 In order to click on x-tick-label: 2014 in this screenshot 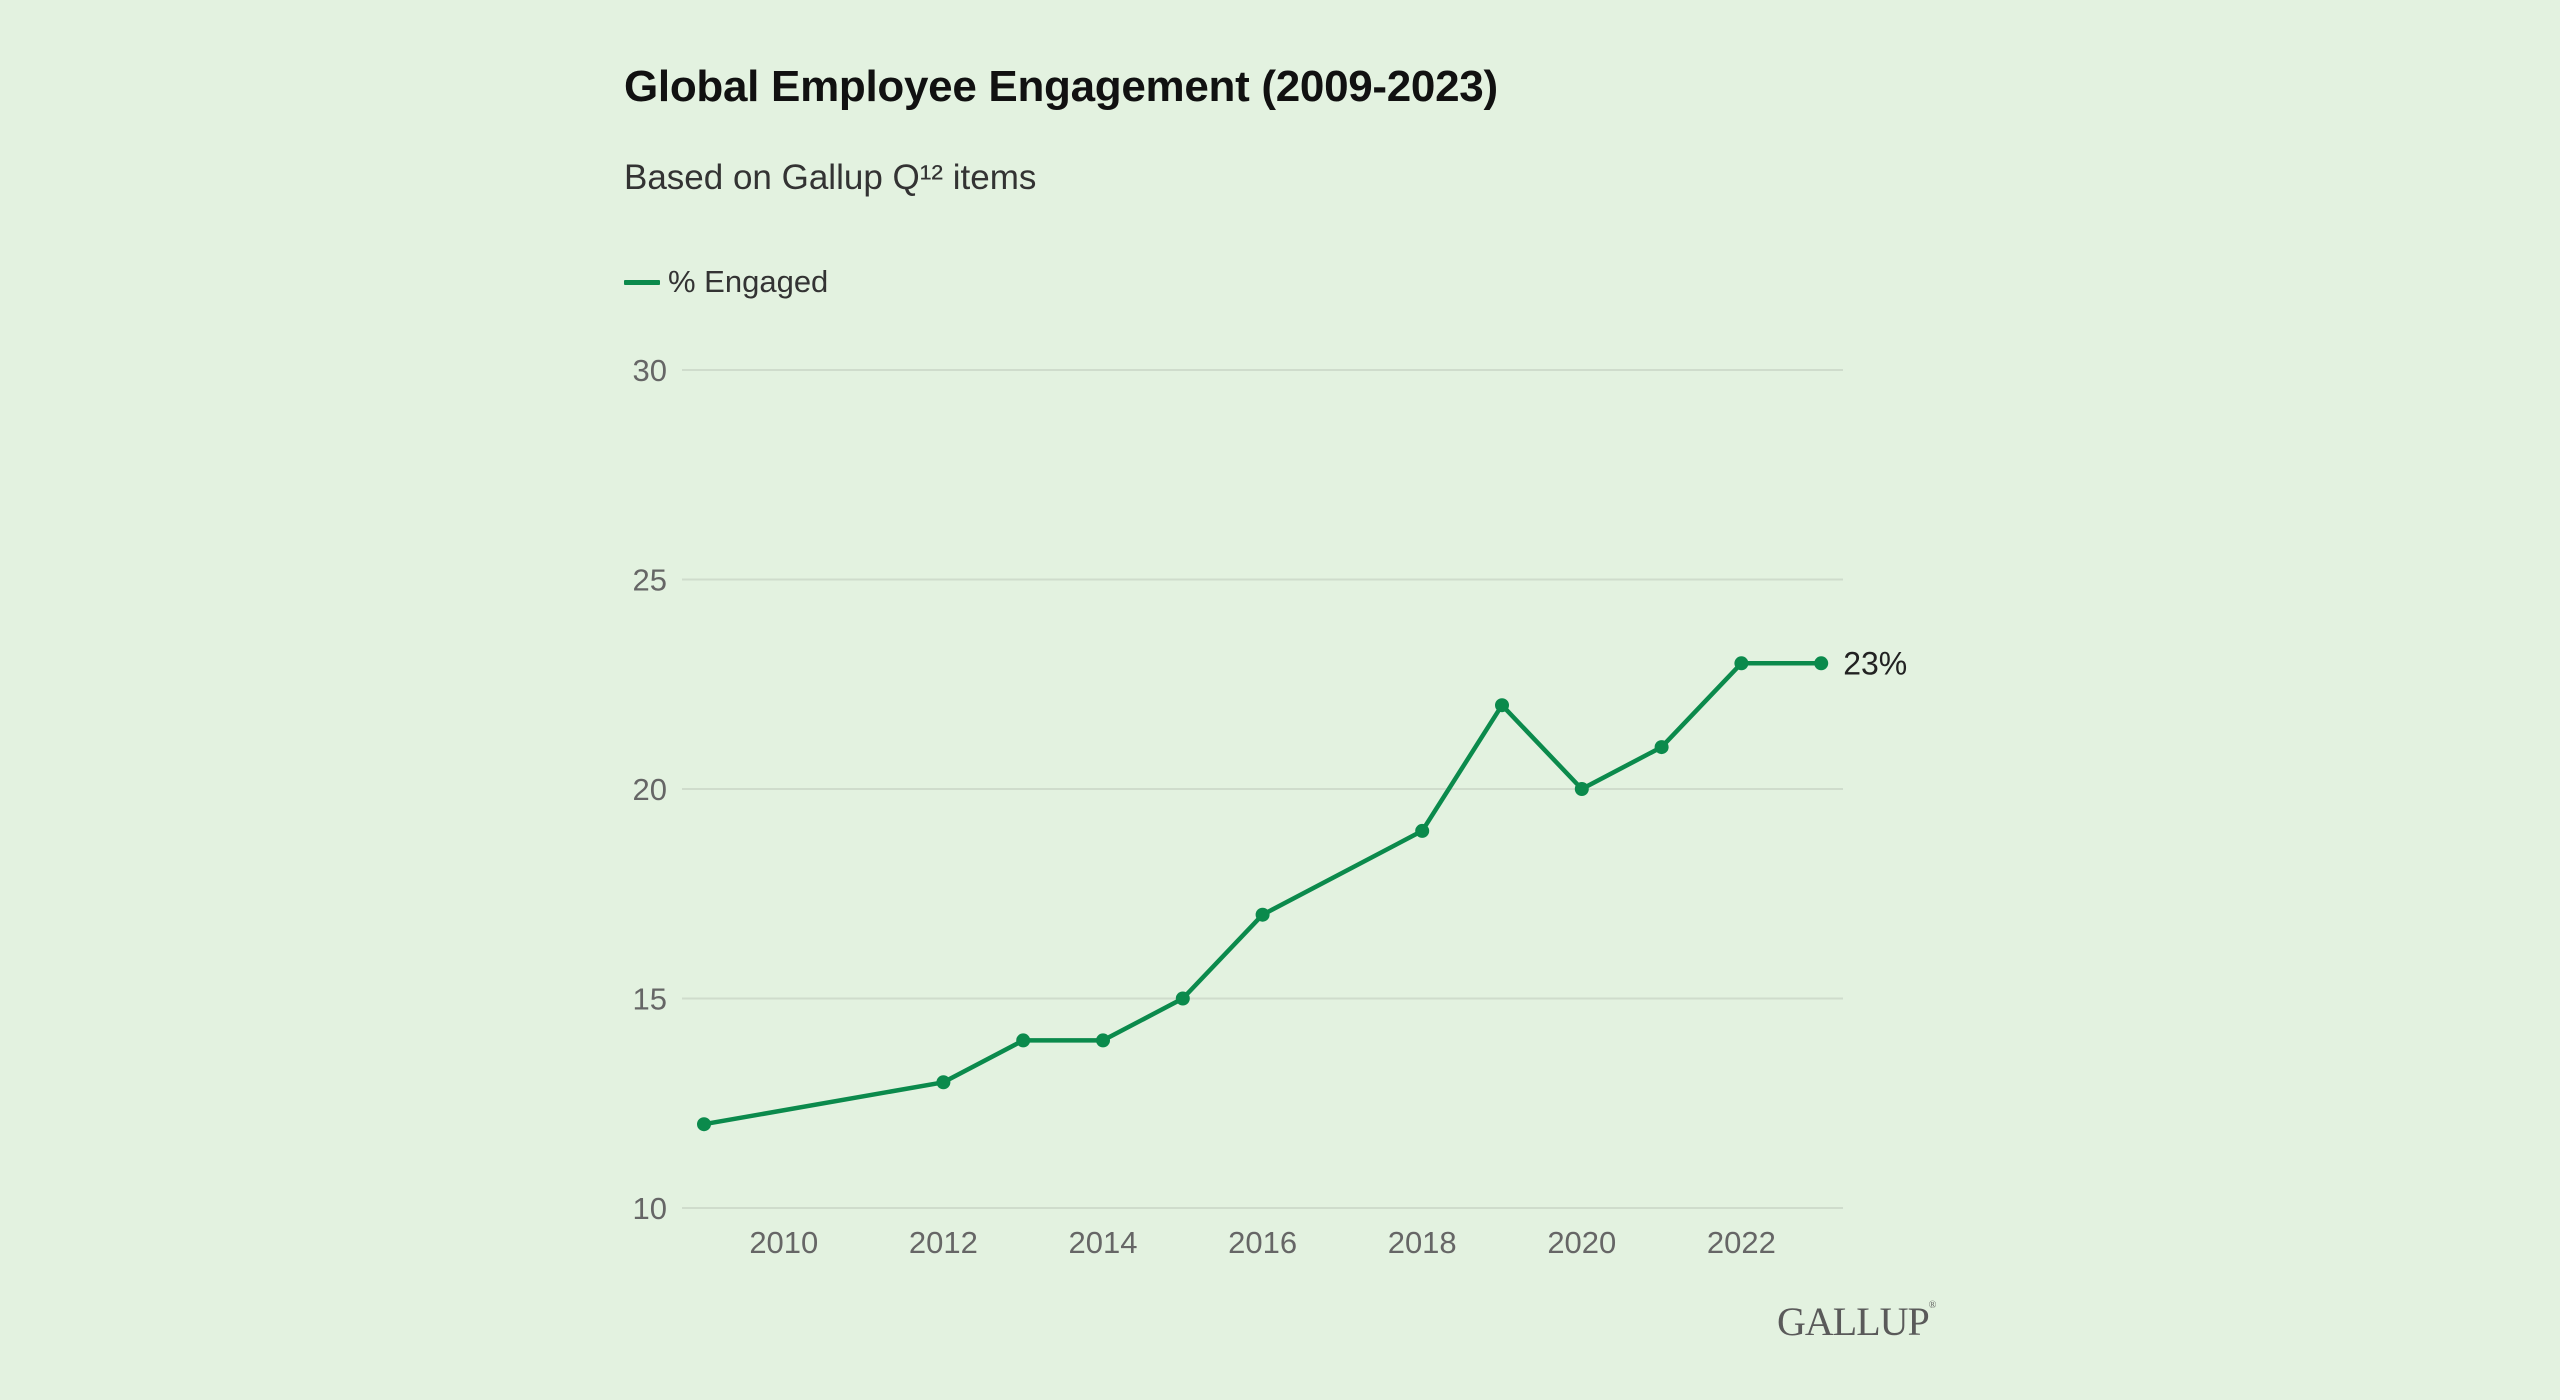, I will do `click(1103, 1242)`.